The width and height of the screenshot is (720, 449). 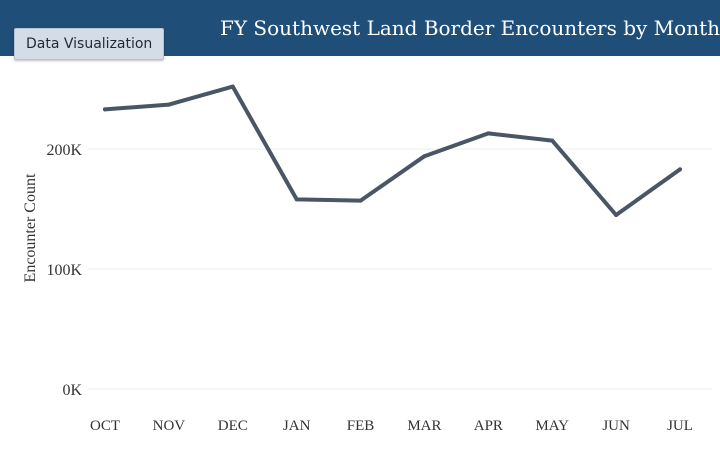 I want to click on x-tick-label: NOV, so click(x=169, y=426).